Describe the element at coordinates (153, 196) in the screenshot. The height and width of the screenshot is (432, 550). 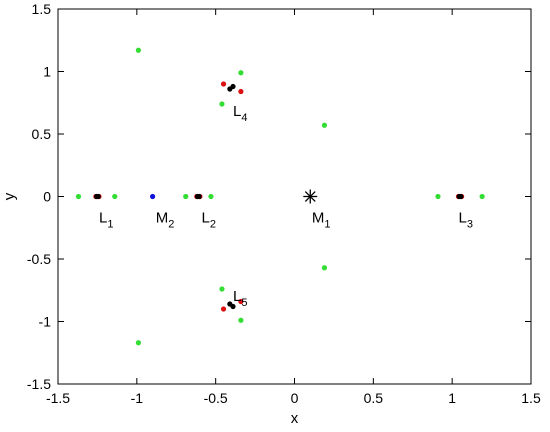
I see `blue-data-point` at that location.